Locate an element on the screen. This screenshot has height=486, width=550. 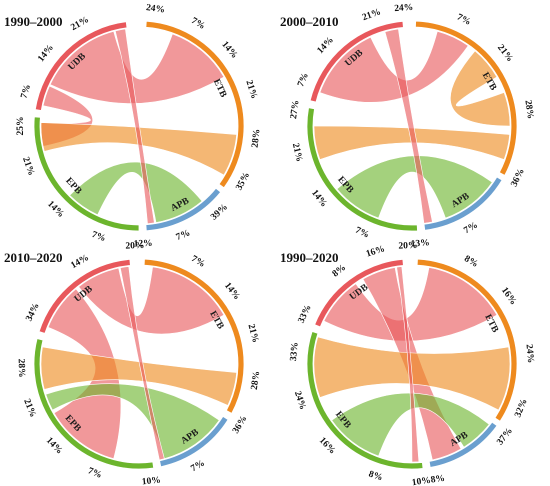
chord-etb-epb is located at coordinates (138, 149).